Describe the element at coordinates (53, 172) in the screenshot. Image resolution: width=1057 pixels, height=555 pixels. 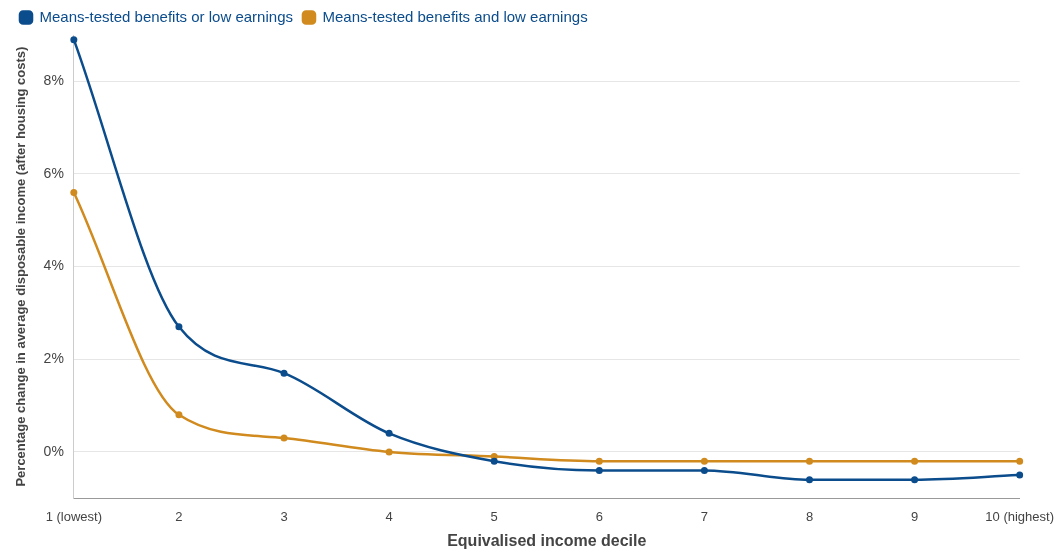
I see `y-tick-label: 6%` at that location.